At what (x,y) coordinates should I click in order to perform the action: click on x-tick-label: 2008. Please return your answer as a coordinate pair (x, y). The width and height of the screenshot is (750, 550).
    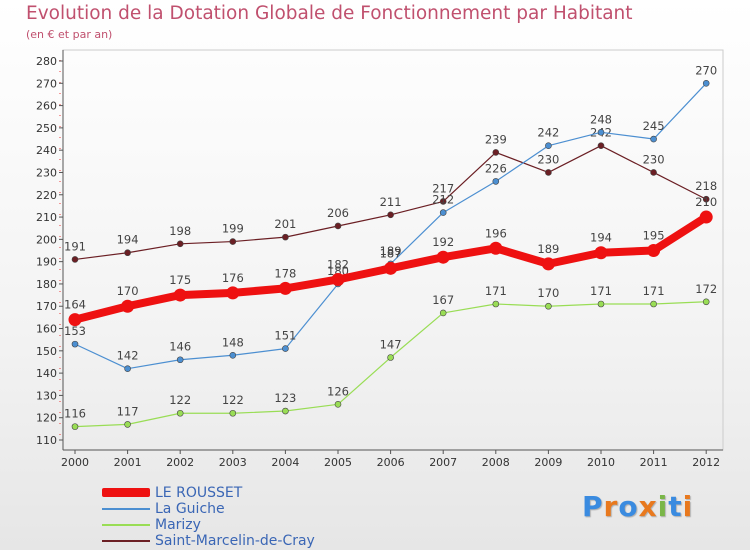
    Looking at the image, I should click on (496, 462).